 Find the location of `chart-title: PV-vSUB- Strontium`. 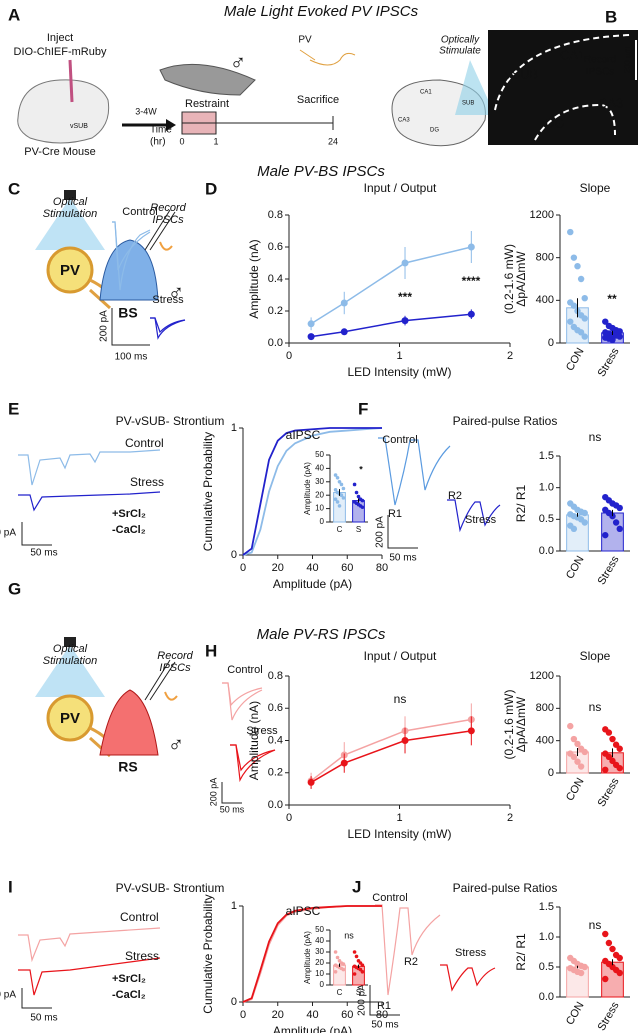

chart-title: PV-vSUB- Strontium is located at coordinates (170, 421).